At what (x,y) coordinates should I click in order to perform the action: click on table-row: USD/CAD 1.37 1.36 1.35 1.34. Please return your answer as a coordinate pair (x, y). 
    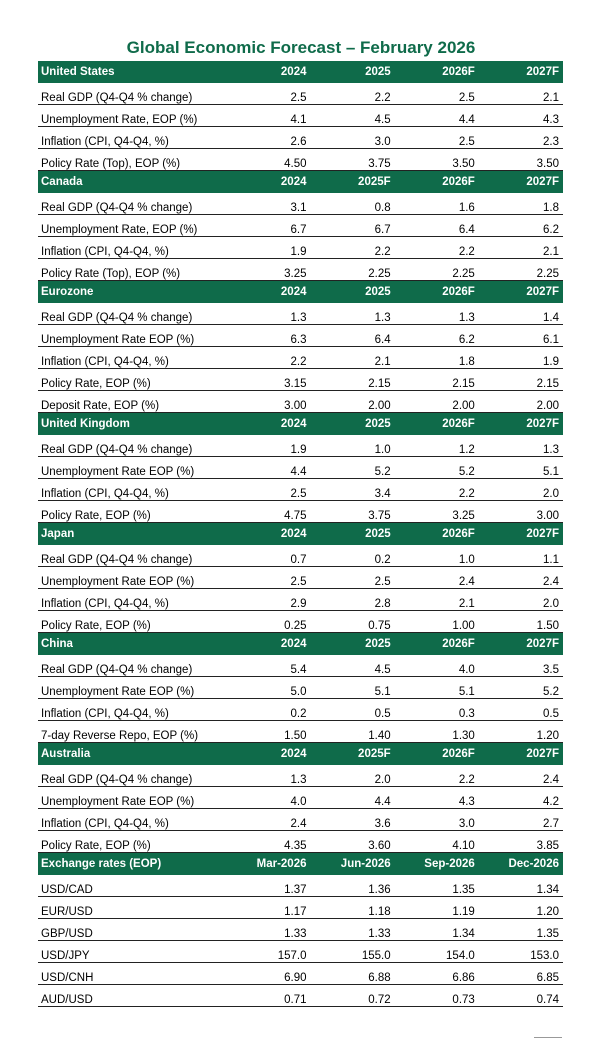
    Looking at the image, I should click on (300, 885).